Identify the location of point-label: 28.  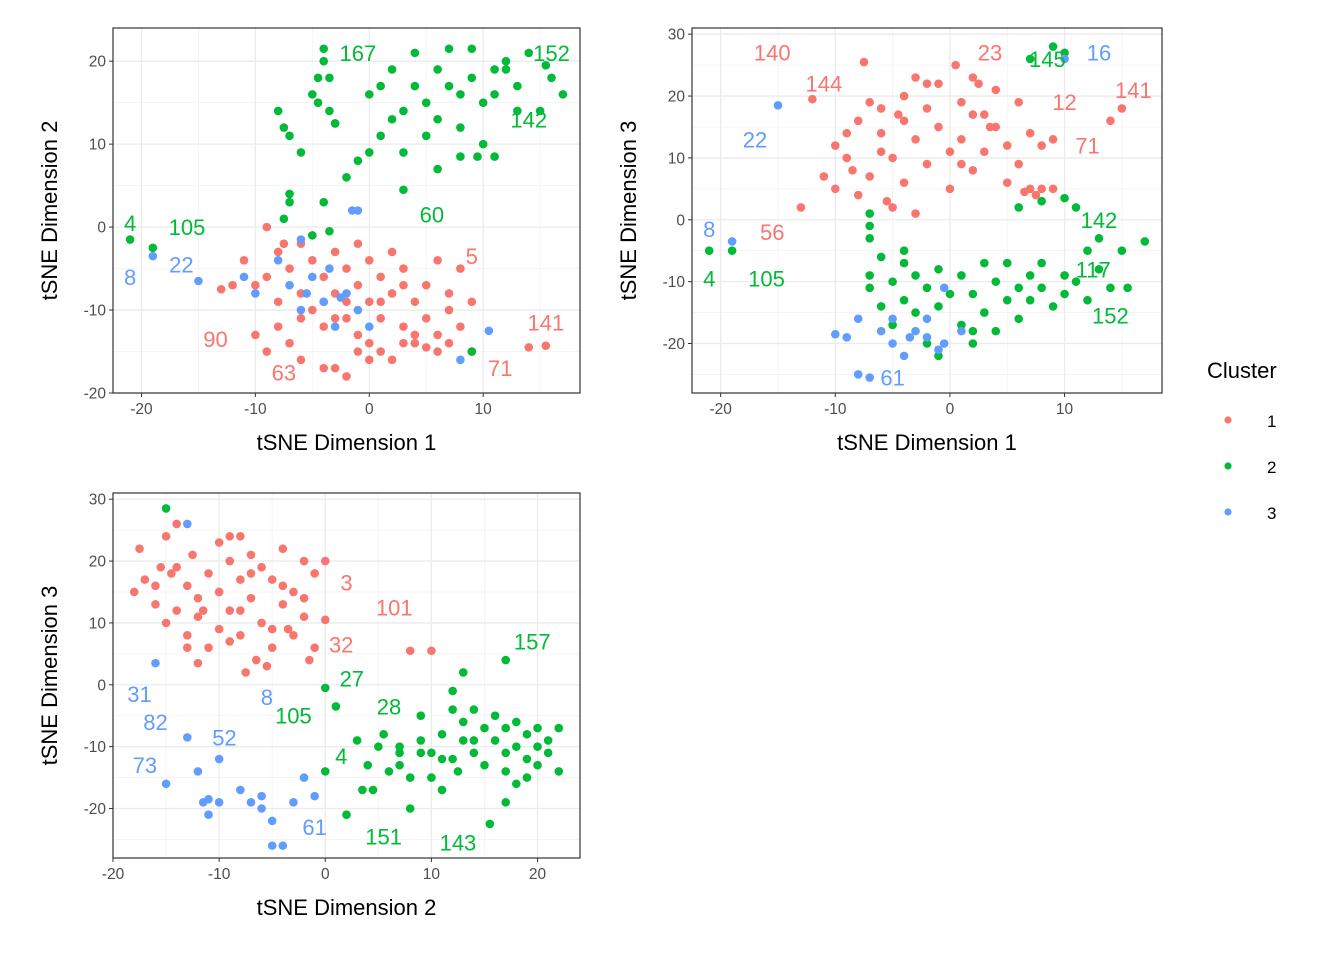
(389, 706).